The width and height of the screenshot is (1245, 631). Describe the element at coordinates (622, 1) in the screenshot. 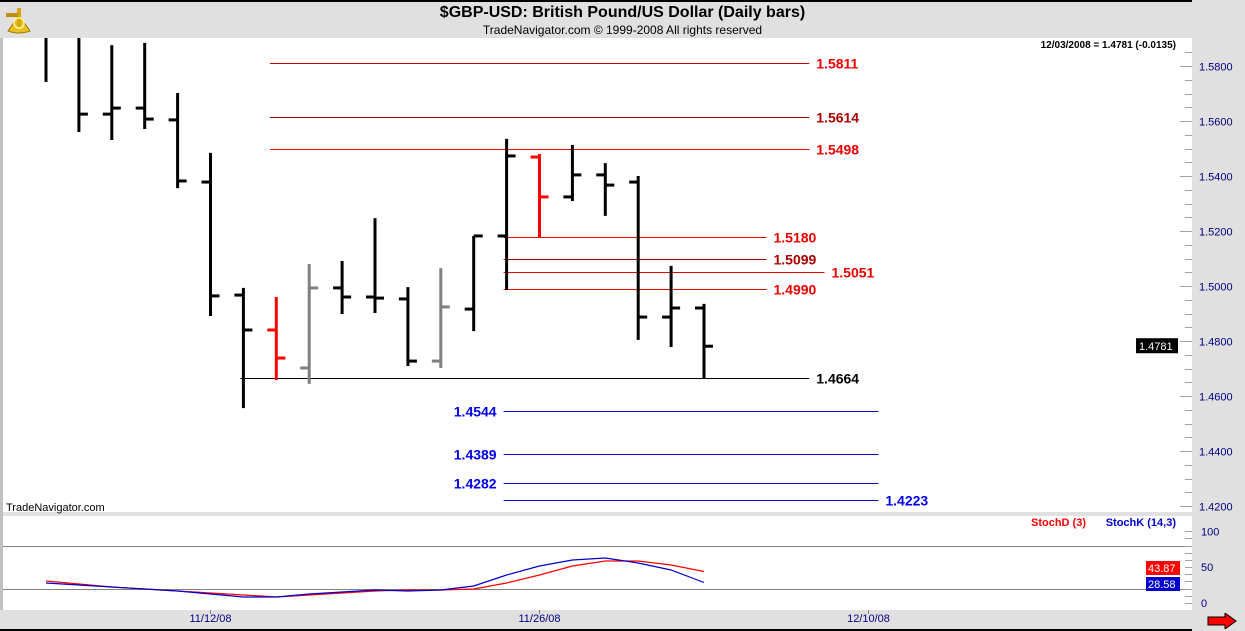

I see `window-top-border` at that location.